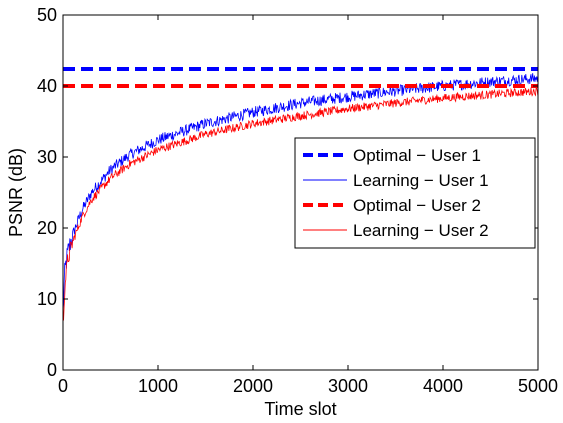 The image size is (563, 423). I want to click on y-axis-label: PSNR (dB), so click(16, 192).